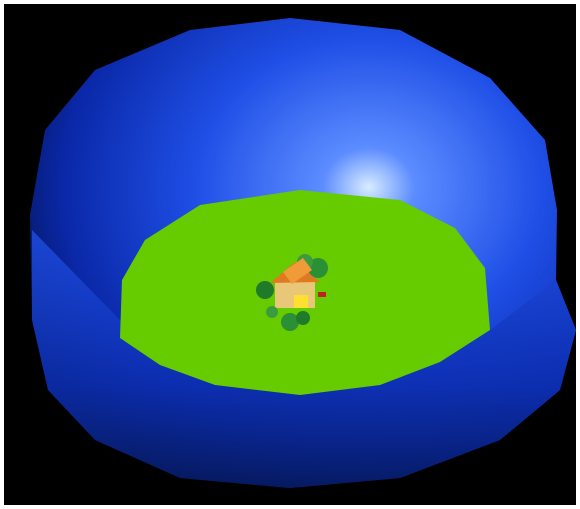  I want to click on car, so click(322, 294).